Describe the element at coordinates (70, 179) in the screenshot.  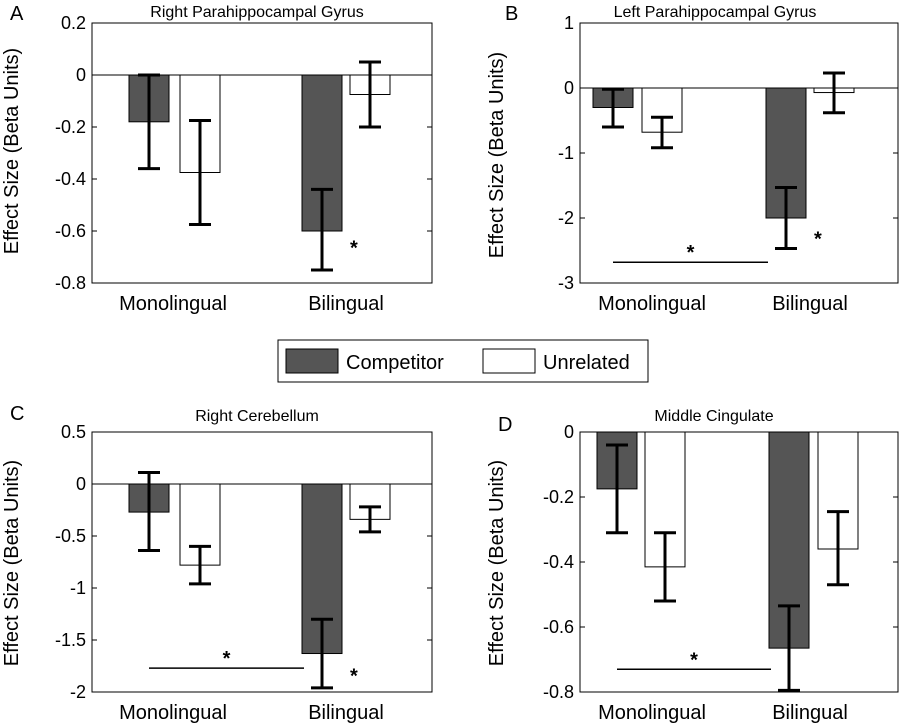
I see `panel-a-ytick-label: -0.4` at that location.